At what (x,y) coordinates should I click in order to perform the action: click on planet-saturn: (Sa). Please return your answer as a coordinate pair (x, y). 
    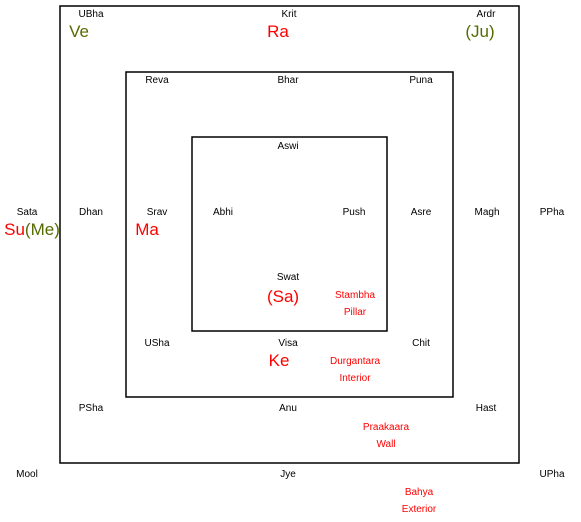
    Looking at the image, I should click on (283, 297).